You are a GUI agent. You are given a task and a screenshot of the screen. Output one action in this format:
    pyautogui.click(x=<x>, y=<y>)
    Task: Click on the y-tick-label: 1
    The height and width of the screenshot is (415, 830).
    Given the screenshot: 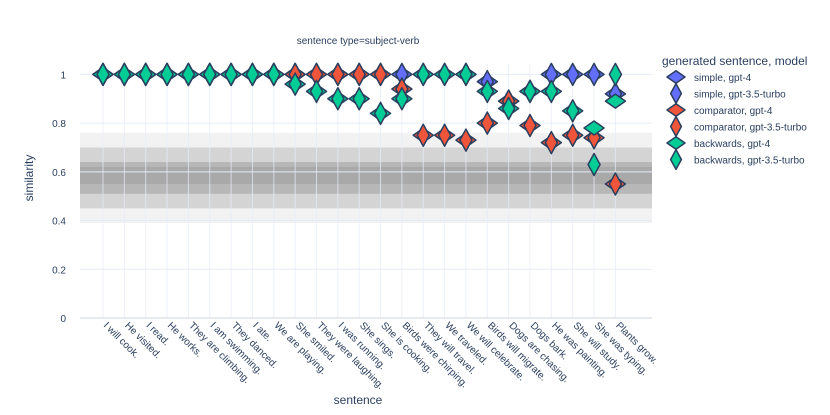 What is the action you would take?
    pyautogui.click(x=63, y=75)
    